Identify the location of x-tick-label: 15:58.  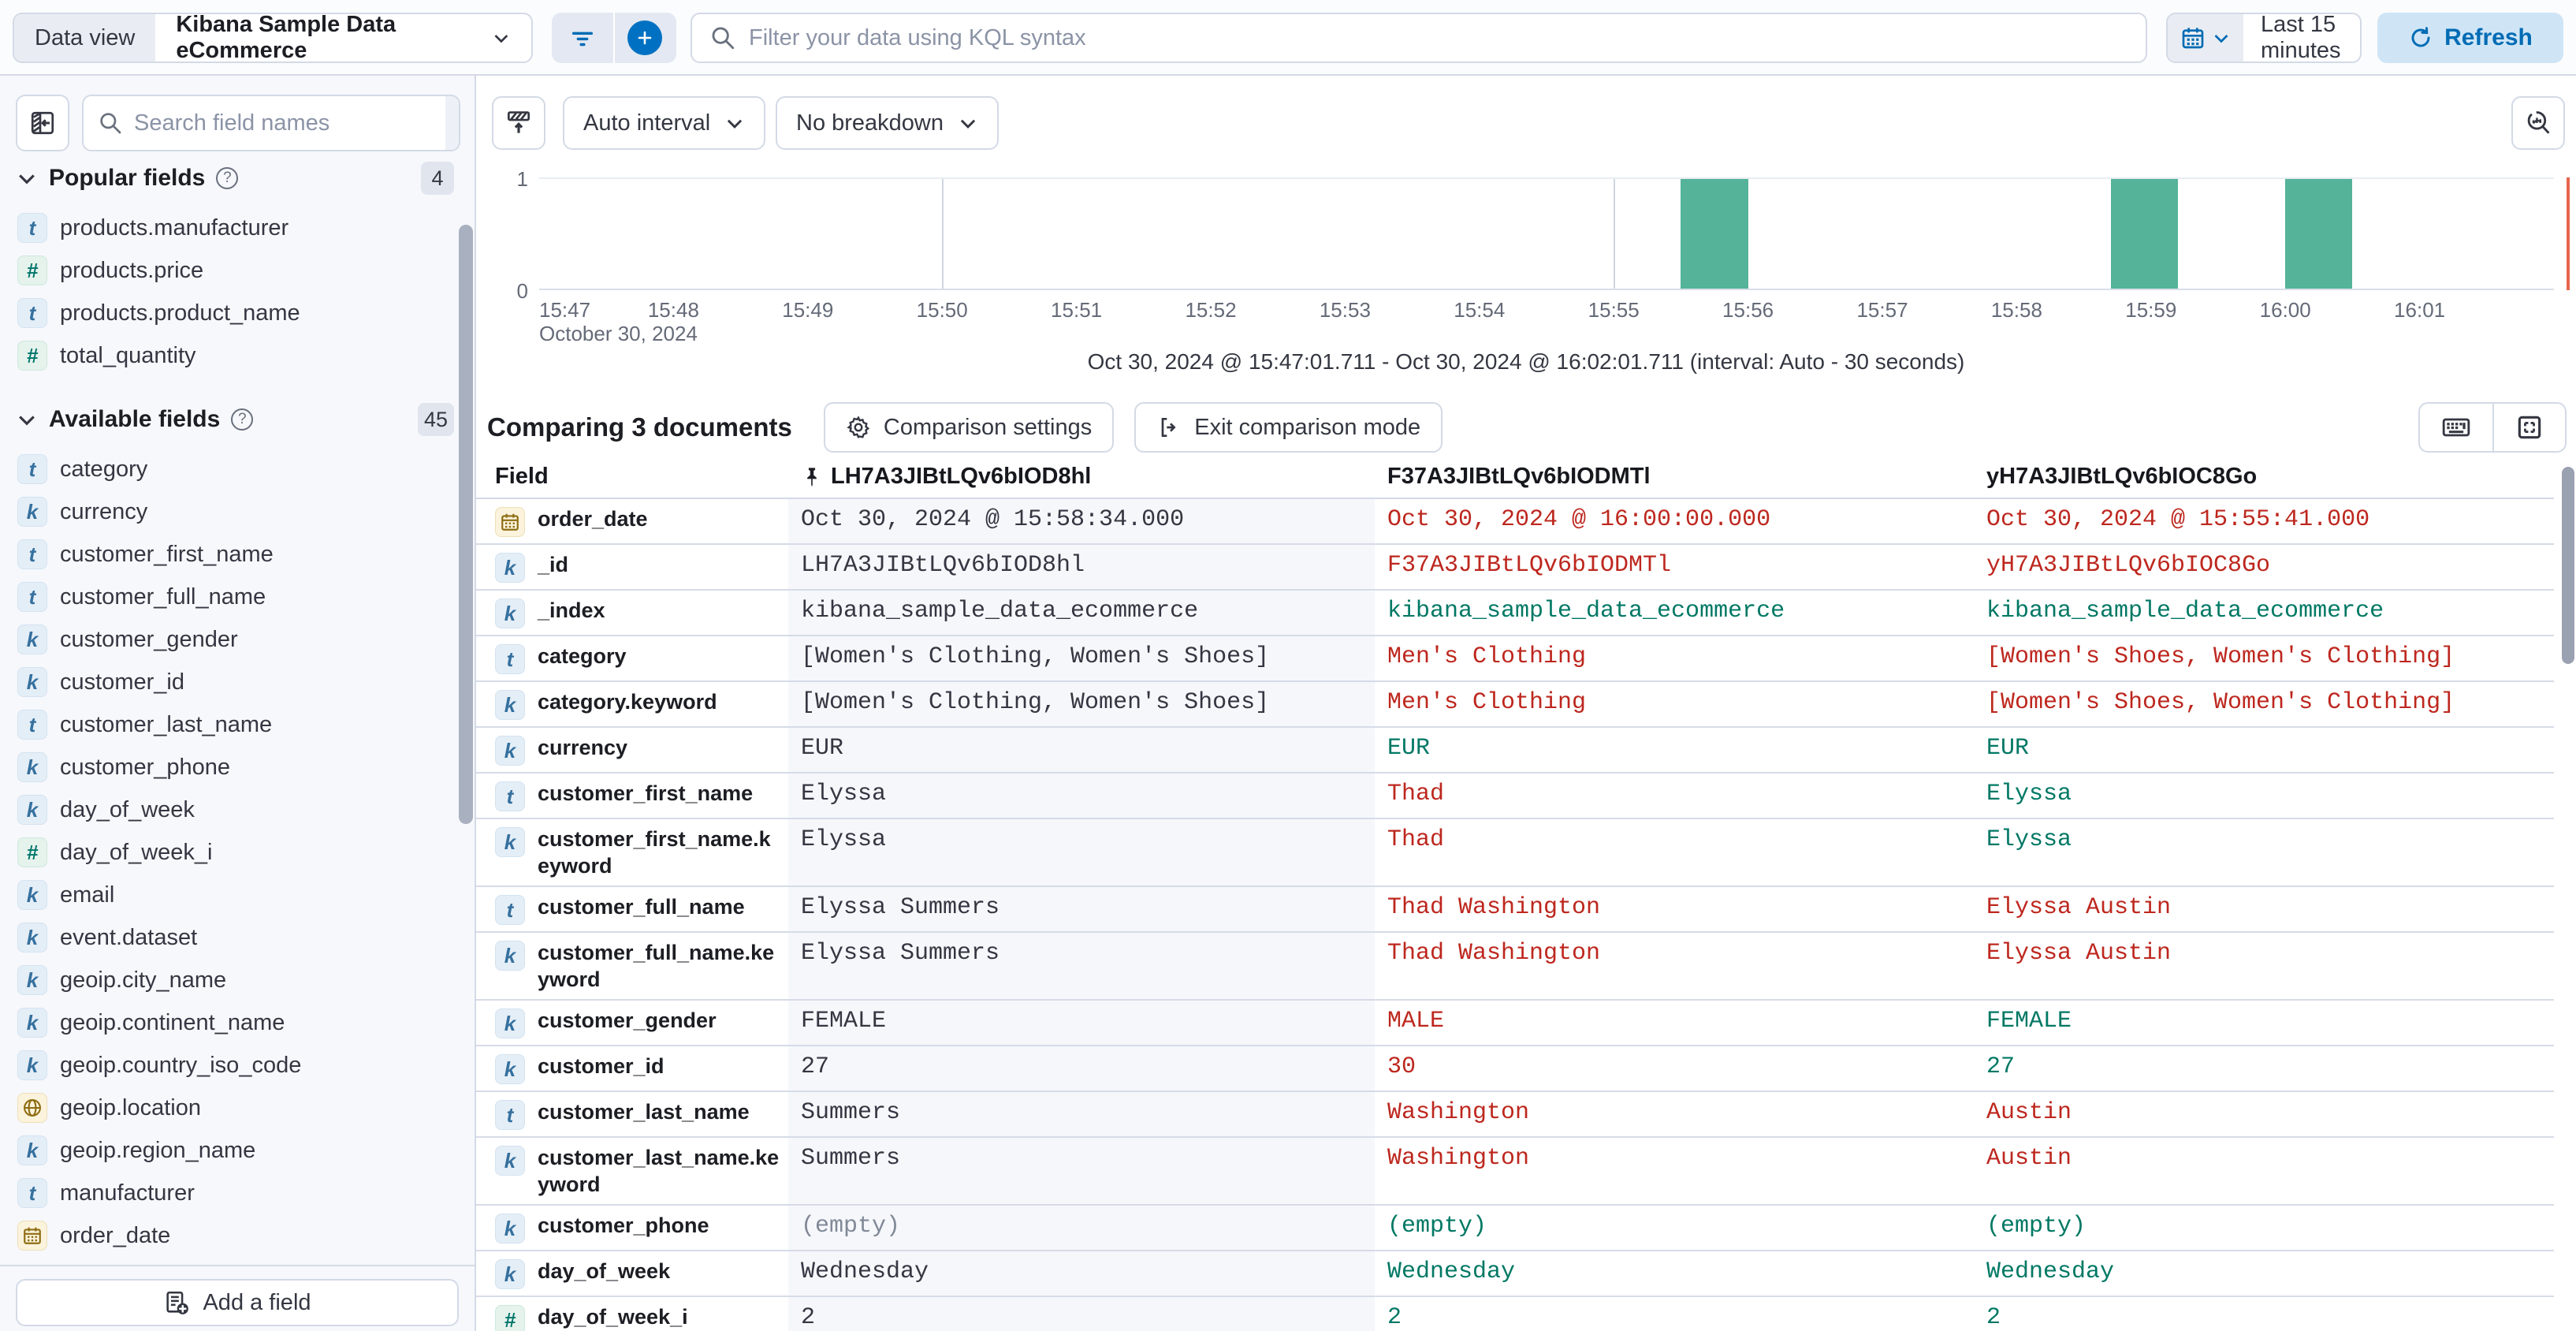
(2016, 310).